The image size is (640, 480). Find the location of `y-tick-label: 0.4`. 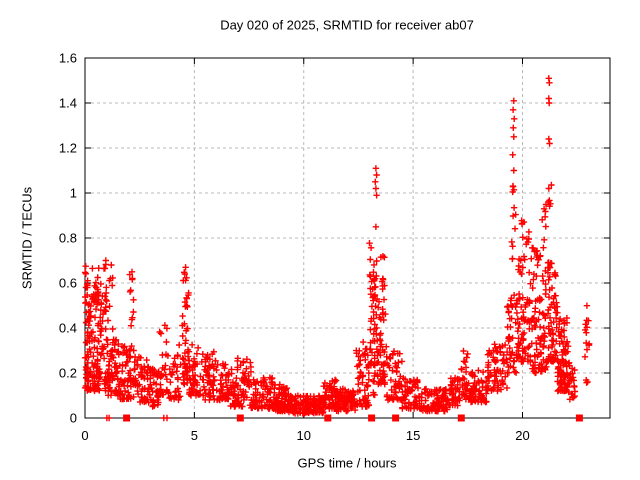

y-tick-label: 0.4 is located at coordinates (68, 328).